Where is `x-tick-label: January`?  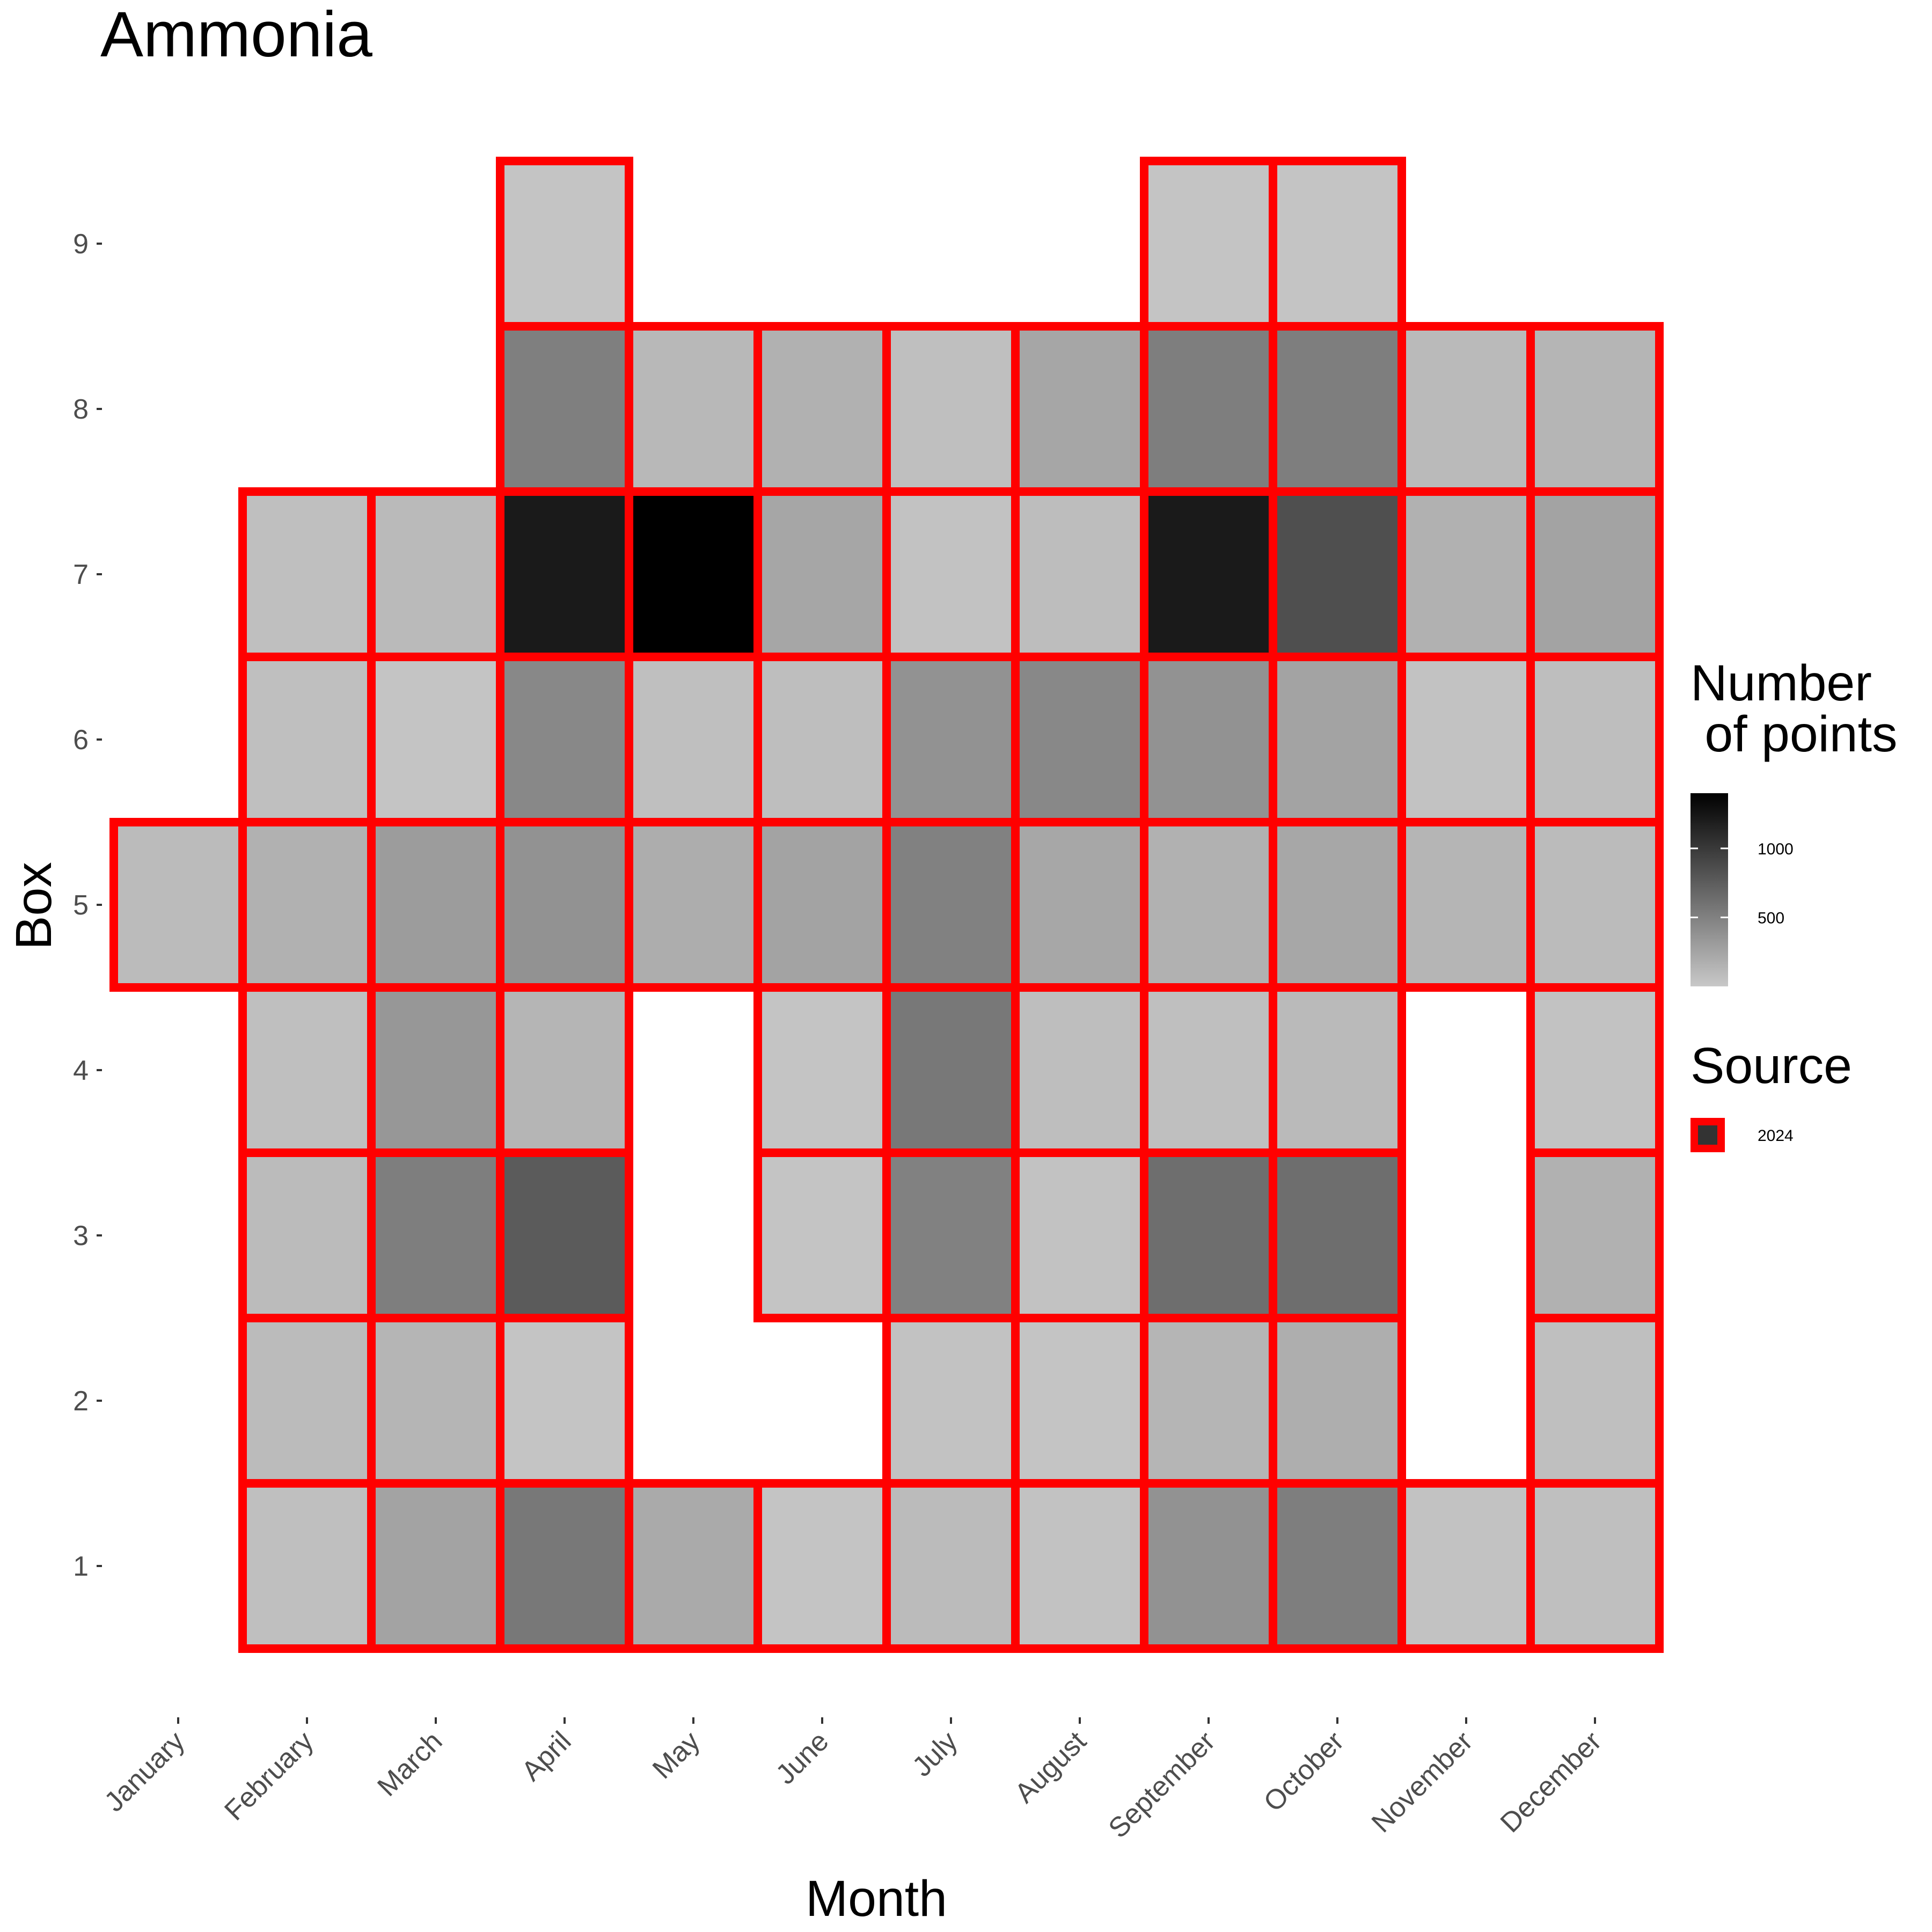
x-tick-label: January is located at coordinates (145, 1771).